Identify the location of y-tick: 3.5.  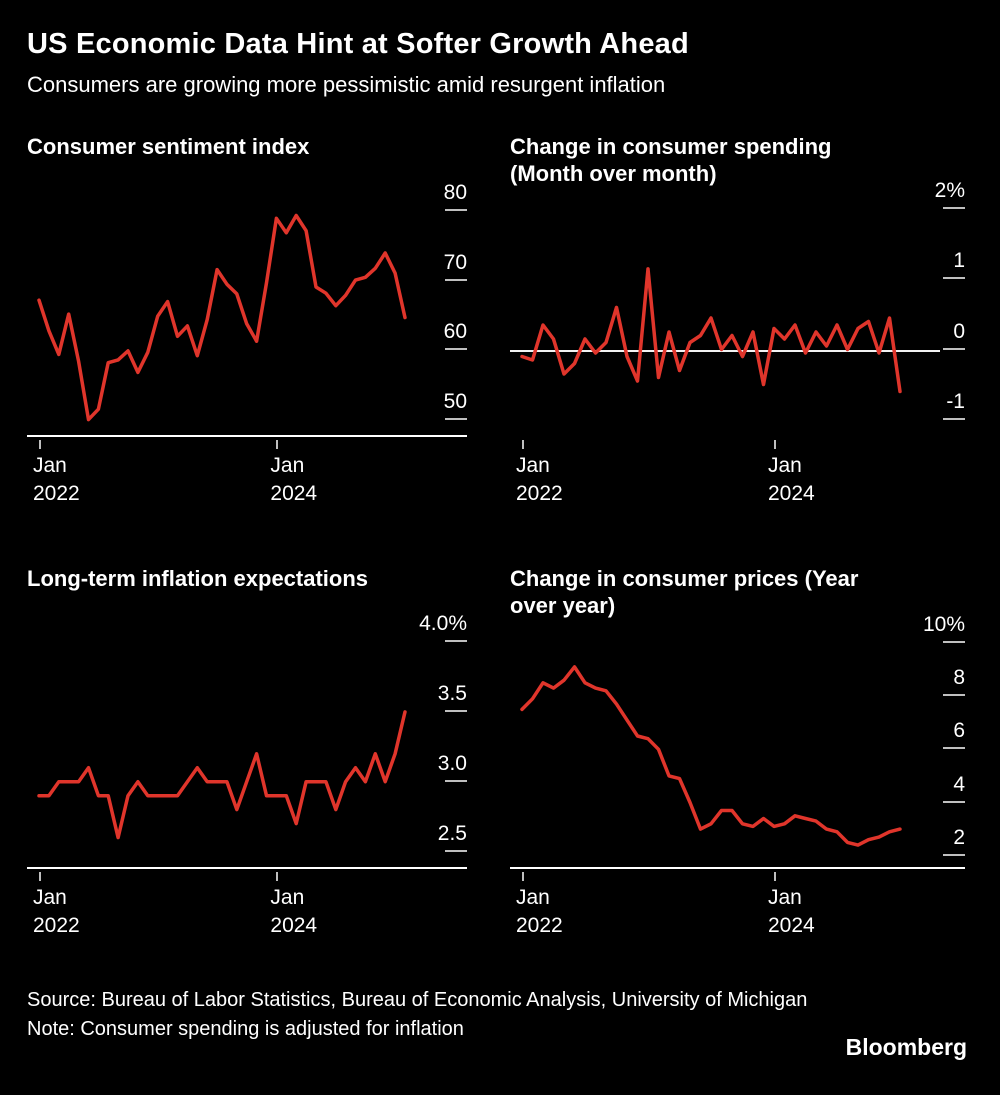
(452, 697).